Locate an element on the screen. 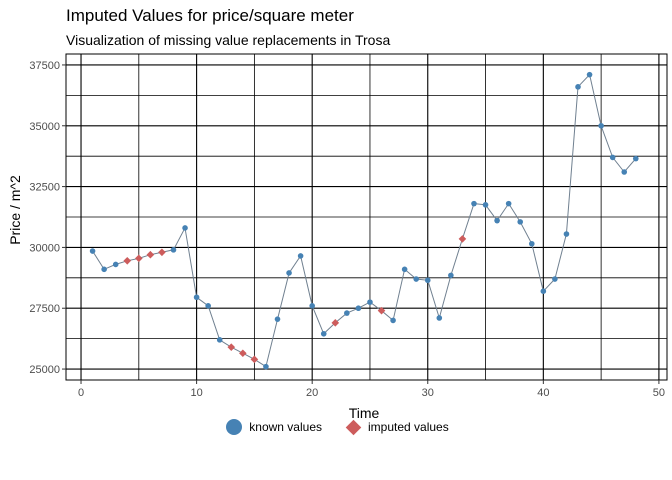 This screenshot has height=480, width=672. legend-item-imputed: imputed values is located at coordinates (395, 427).